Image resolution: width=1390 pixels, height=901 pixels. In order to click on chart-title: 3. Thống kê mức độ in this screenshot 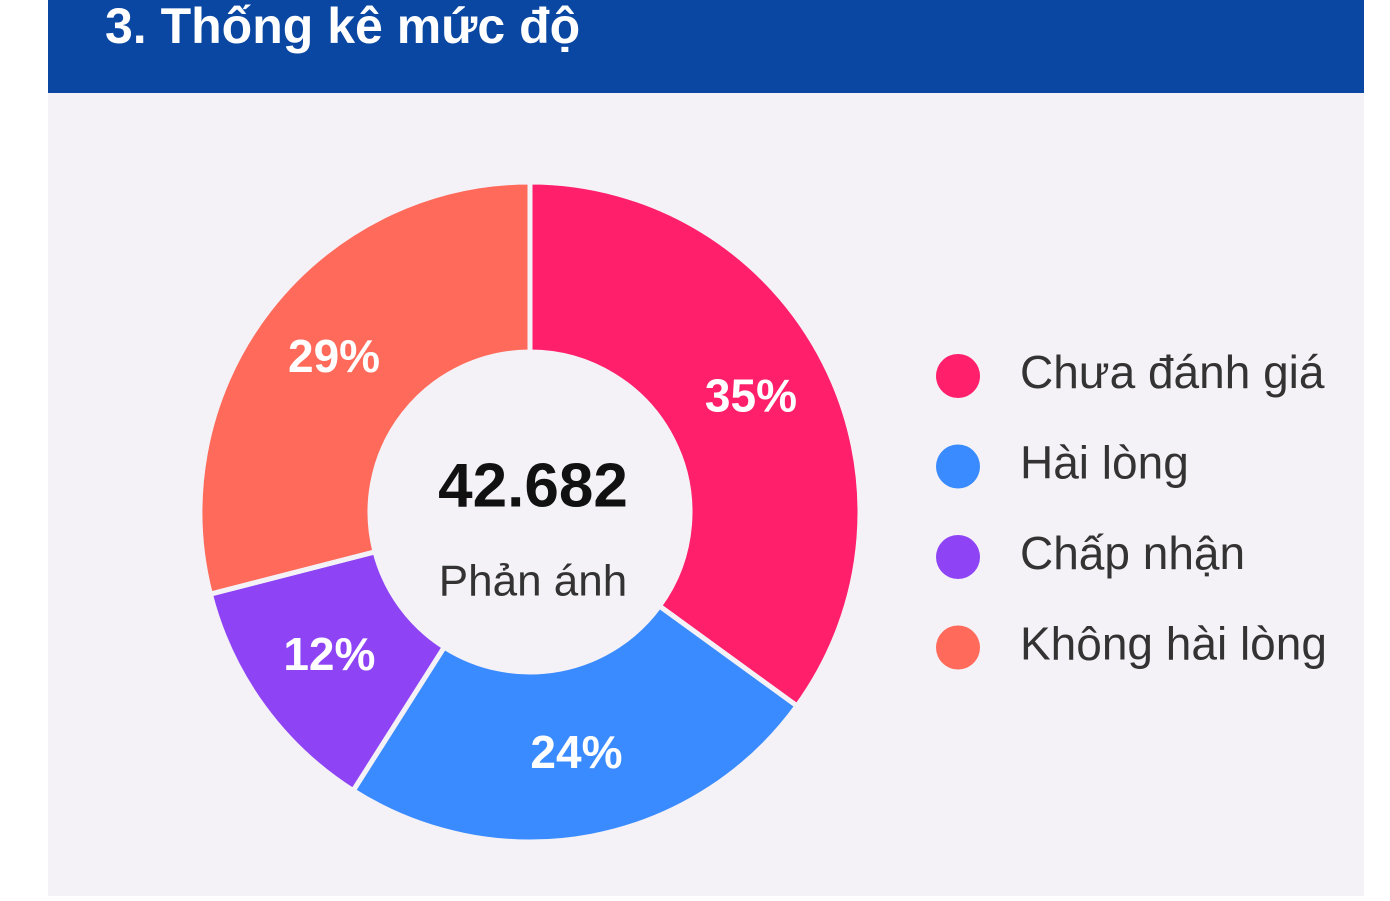, I will do `click(342, 27)`.